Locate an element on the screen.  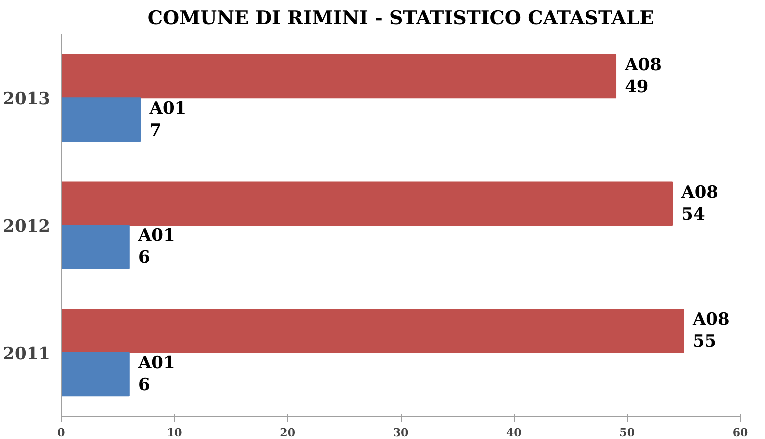
series-label: A08 is located at coordinates (699, 192).